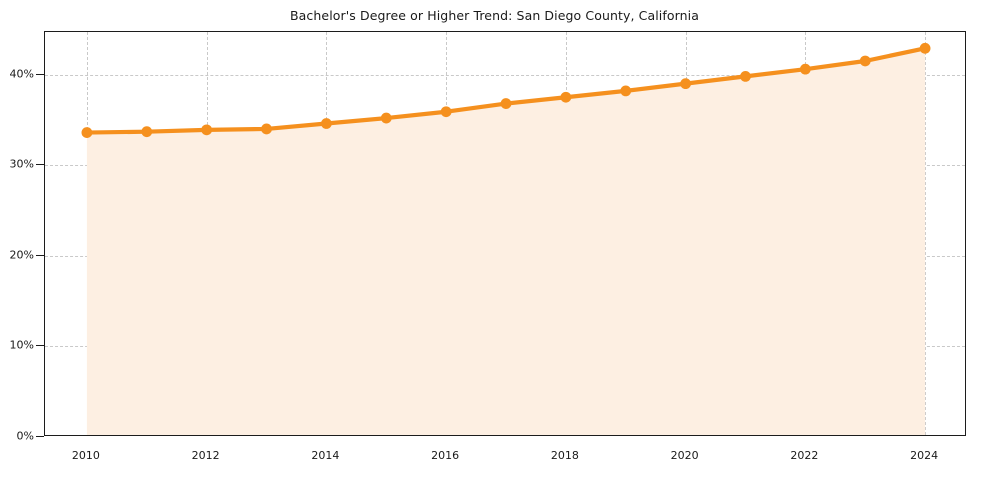 This screenshot has height=490, width=989. What do you see at coordinates (924, 455) in the screenshot?
I see `x-tick-label: 2024` at bounding box center [924, 455].